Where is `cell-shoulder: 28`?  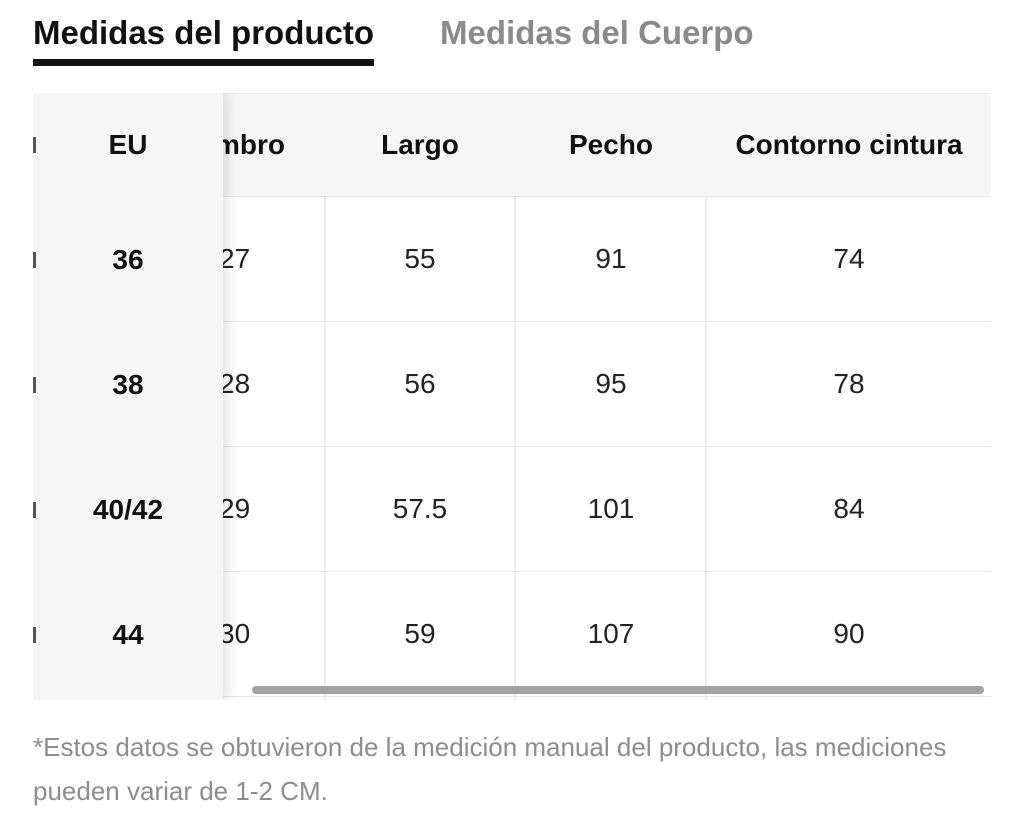 cell-shoulder: 28 is located at coordinates (235, 383).